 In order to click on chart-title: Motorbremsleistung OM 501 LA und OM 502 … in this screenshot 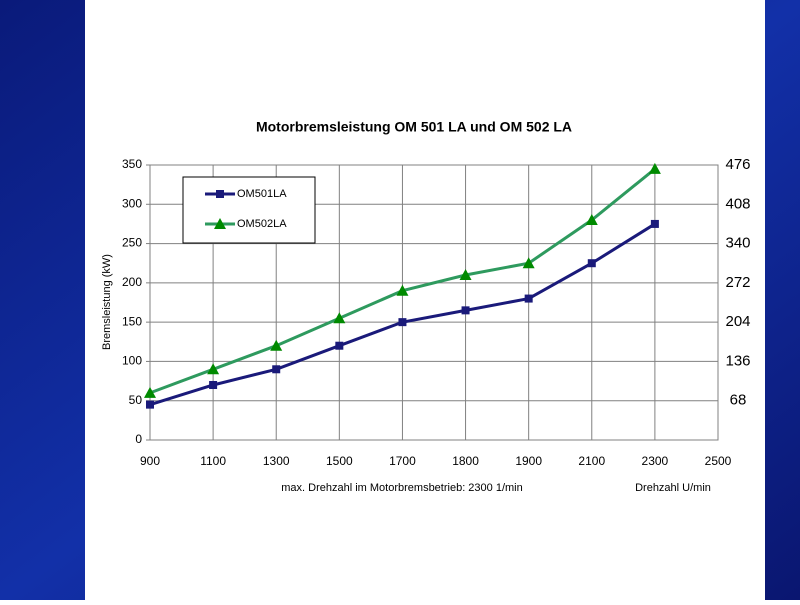, I will do `click(414, 127)`.